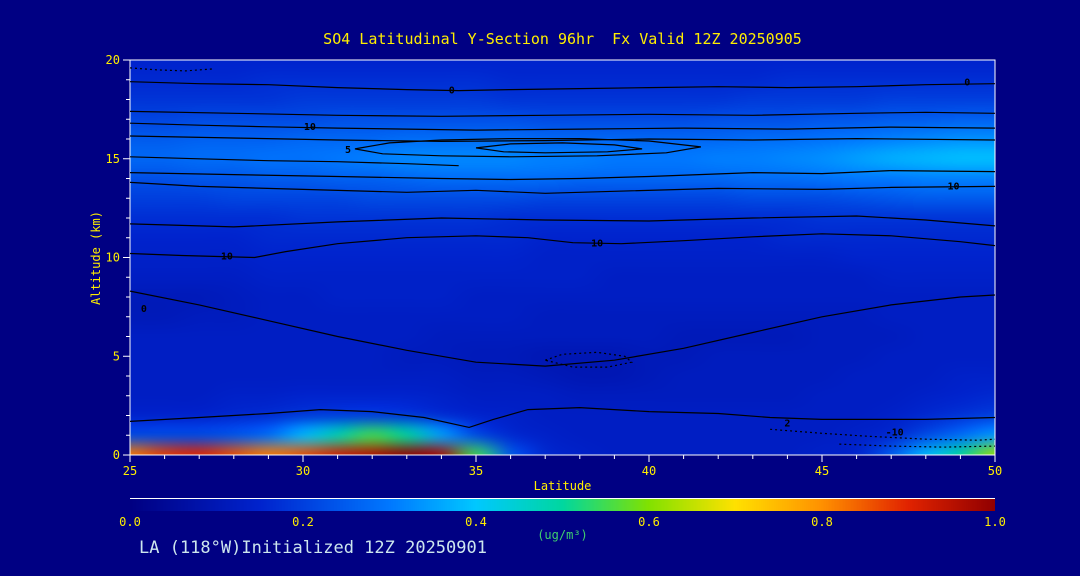 The height and width of the screenshot is (576, 1080). I want to click on svg-text: 0.6, so click(649, 522).